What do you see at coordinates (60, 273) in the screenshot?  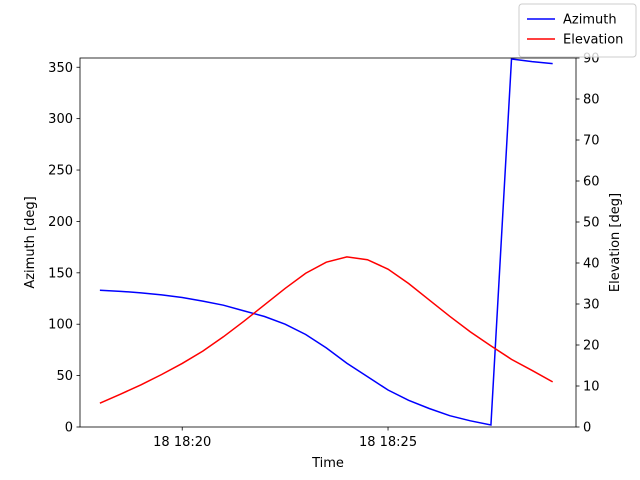 I see `y-tick-label: 150` at bounding box center [60, 273].